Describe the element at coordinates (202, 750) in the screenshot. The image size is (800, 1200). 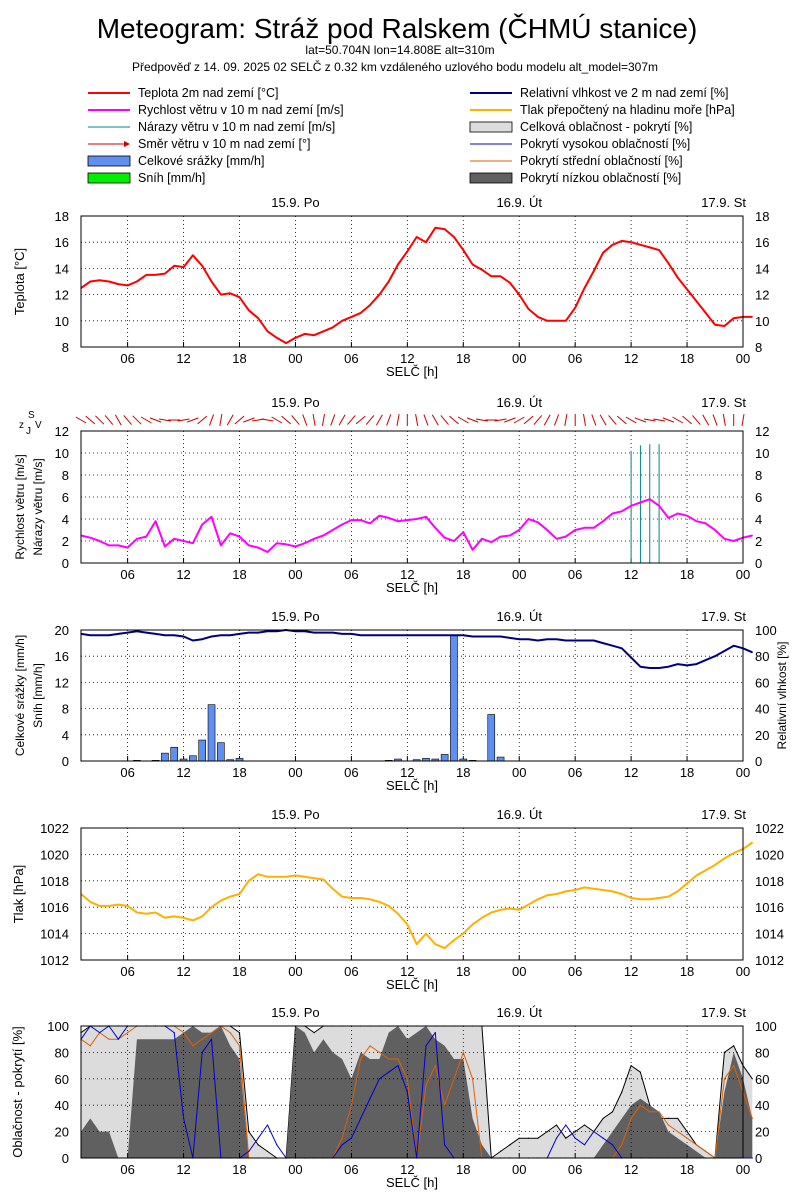
I see `precip-bar` at that location.